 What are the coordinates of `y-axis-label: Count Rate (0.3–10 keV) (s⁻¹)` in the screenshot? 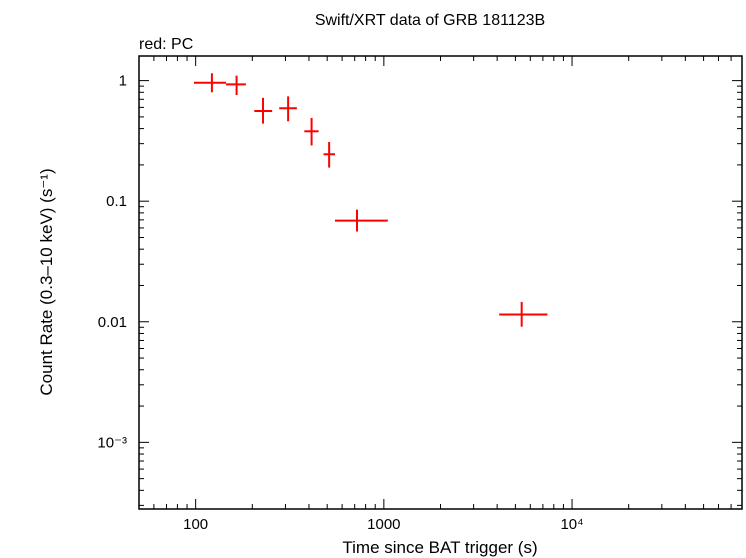 It's located at (46, 281).